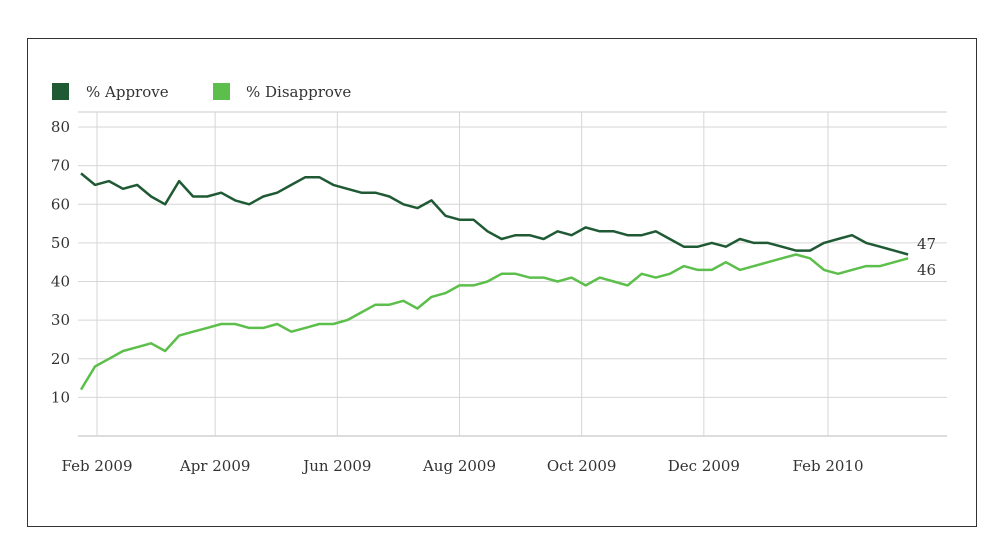  I want to click on y-tick-label: 80, so click(60, 127).